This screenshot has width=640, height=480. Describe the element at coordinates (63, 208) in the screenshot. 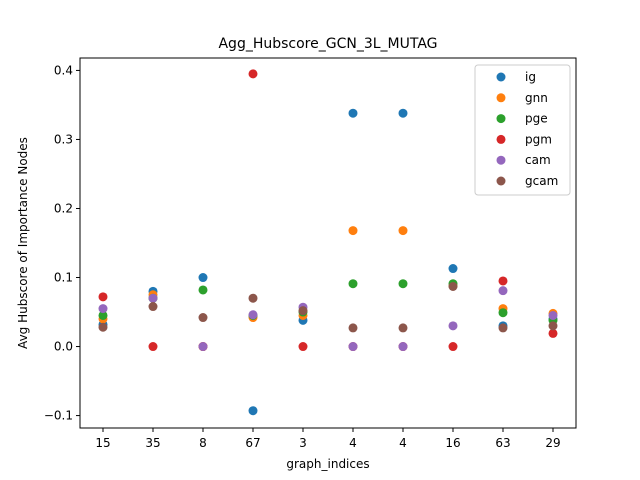

I see `y-tick-label: 0.2` at that location.